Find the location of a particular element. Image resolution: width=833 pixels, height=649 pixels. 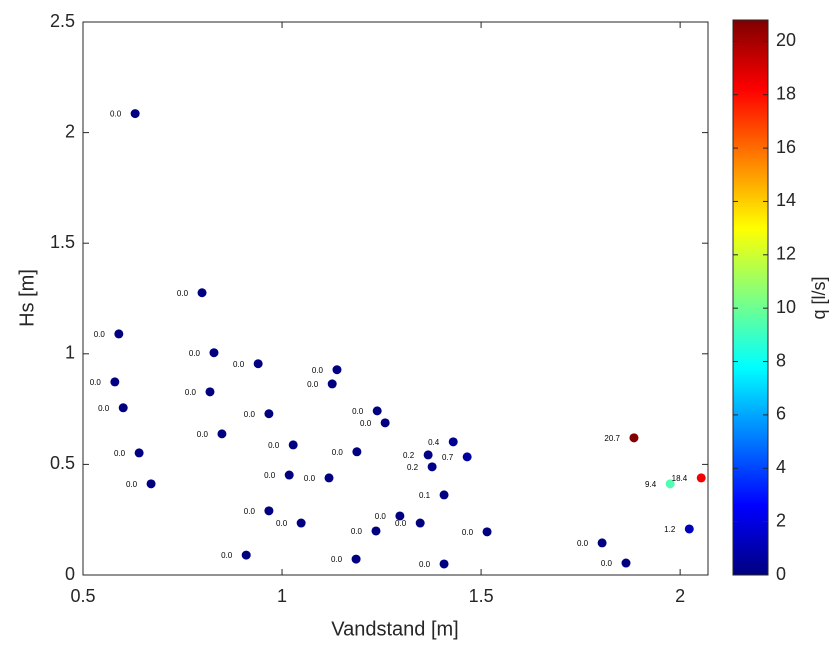

x-axis-label: Vandstand [m] is located at coordinates (394, 629).